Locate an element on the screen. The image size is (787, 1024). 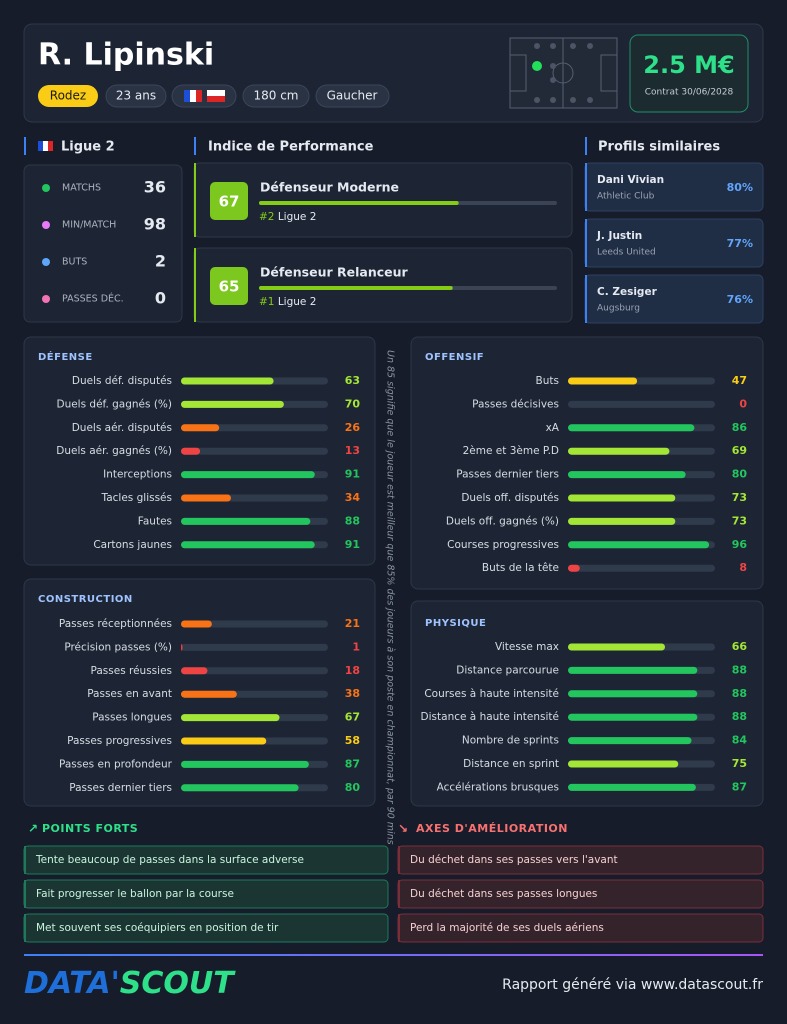
stat-value: 18 is located at coordinates (352, 670).